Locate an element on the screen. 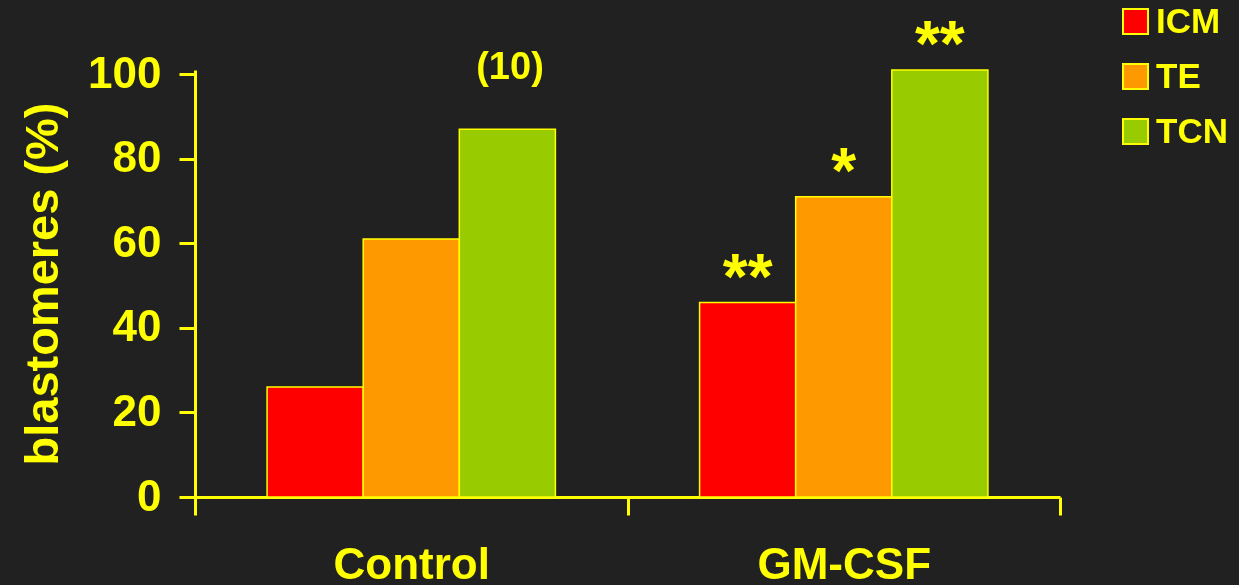 The width and height of the screenshot is (1239, 585). legend-label: ICM is located at coordinates (1188, 20).